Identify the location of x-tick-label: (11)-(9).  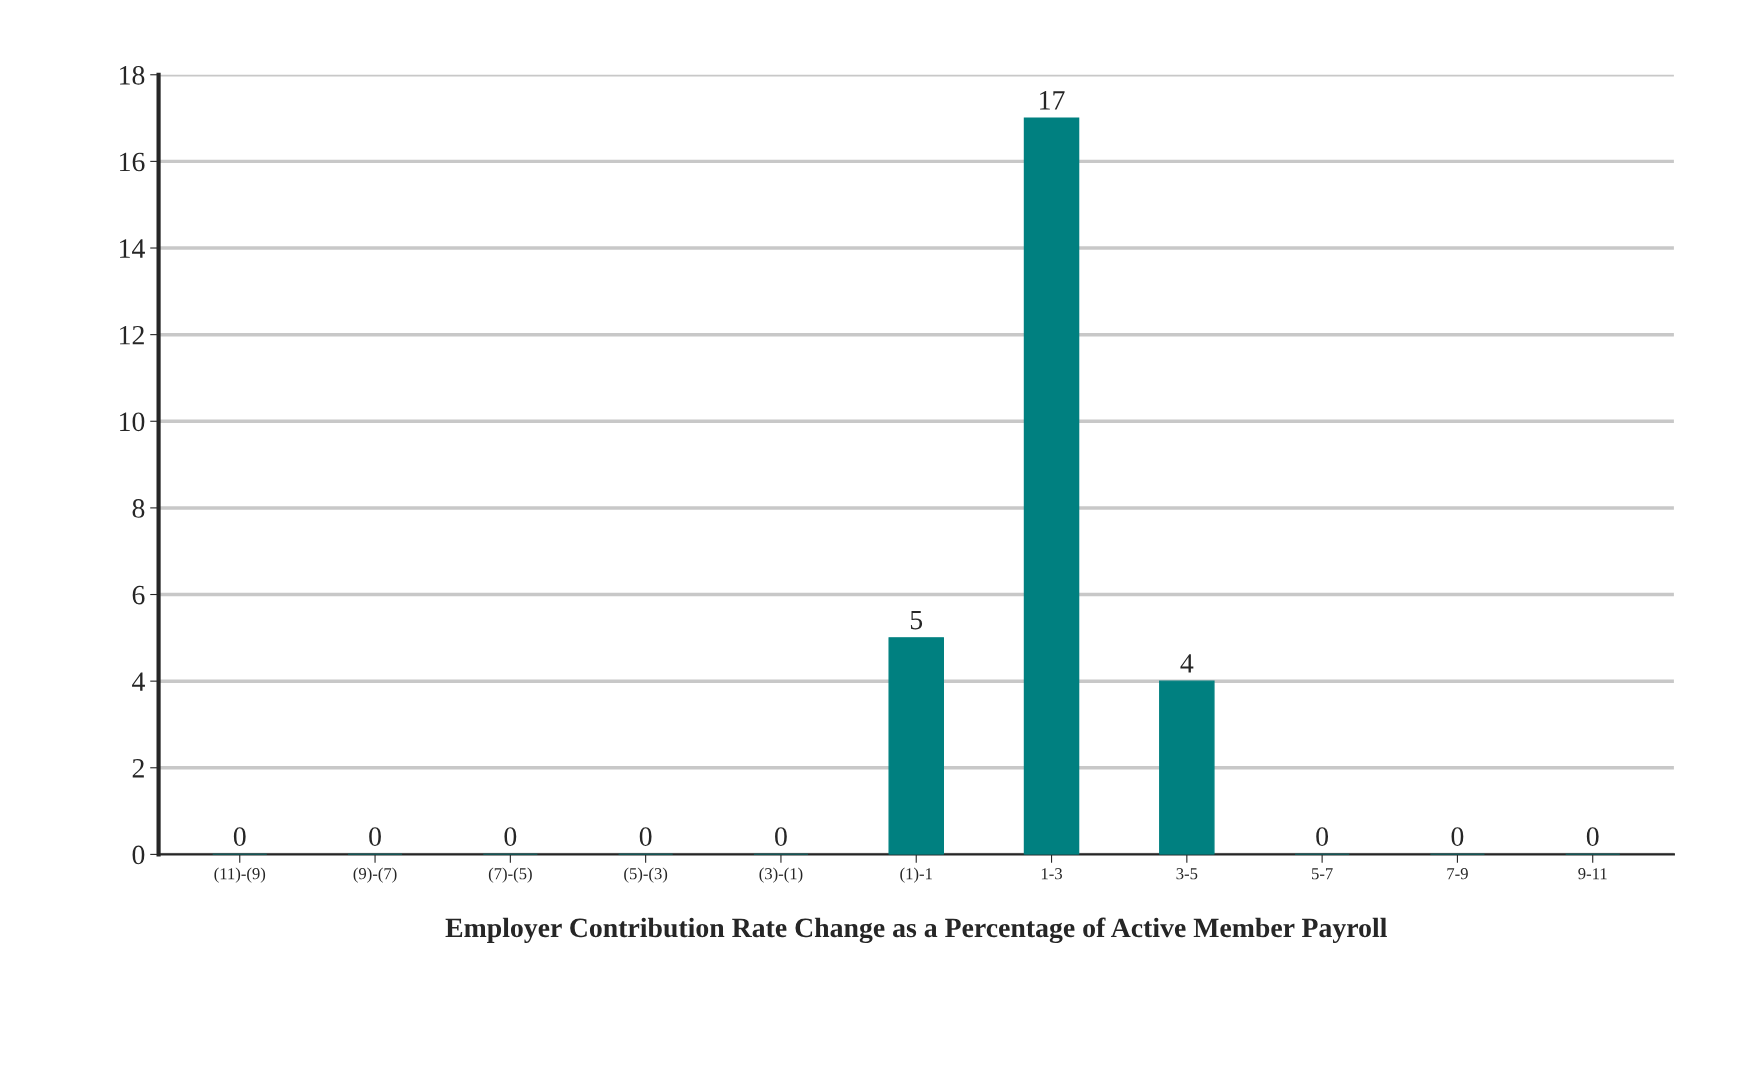
(240, 875).